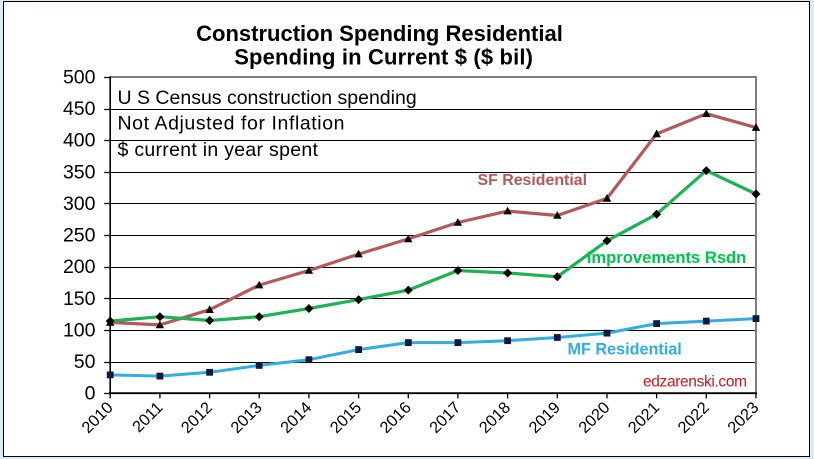 This screenshot has height=459, width=814. Describe the element at coordinates (232, 123) in the screenshot. I see `svg-text: Not Adjusted for Inflation` at that location.